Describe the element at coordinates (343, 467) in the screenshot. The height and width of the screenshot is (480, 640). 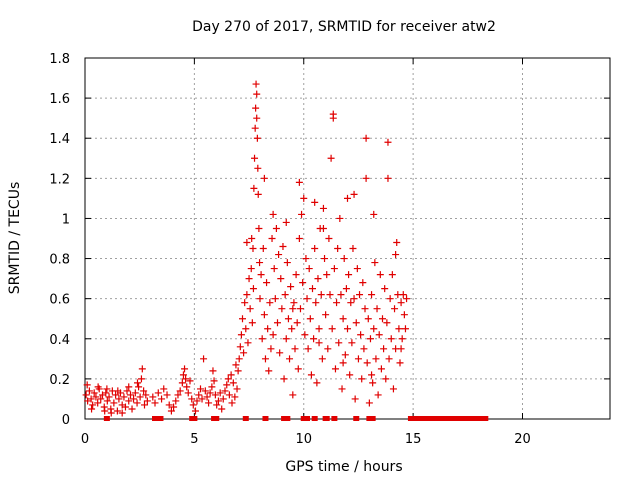
I see `x-axis-label: GPS time / hours` at that location.